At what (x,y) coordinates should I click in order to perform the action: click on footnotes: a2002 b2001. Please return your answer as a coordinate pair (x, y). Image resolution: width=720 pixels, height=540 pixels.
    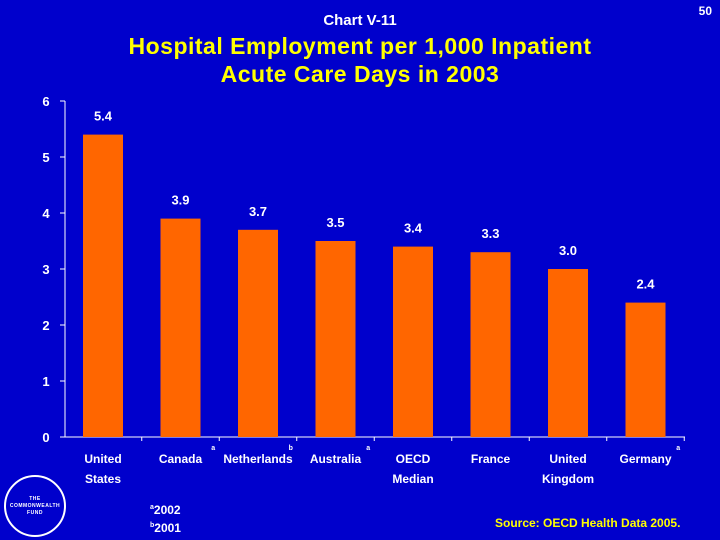
    Looking at the image, I should click on (165, 518).